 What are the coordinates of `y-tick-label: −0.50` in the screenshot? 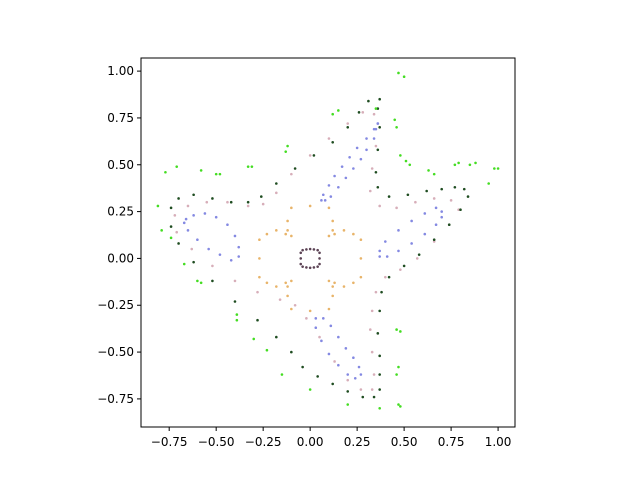 It's located at (115, 352).